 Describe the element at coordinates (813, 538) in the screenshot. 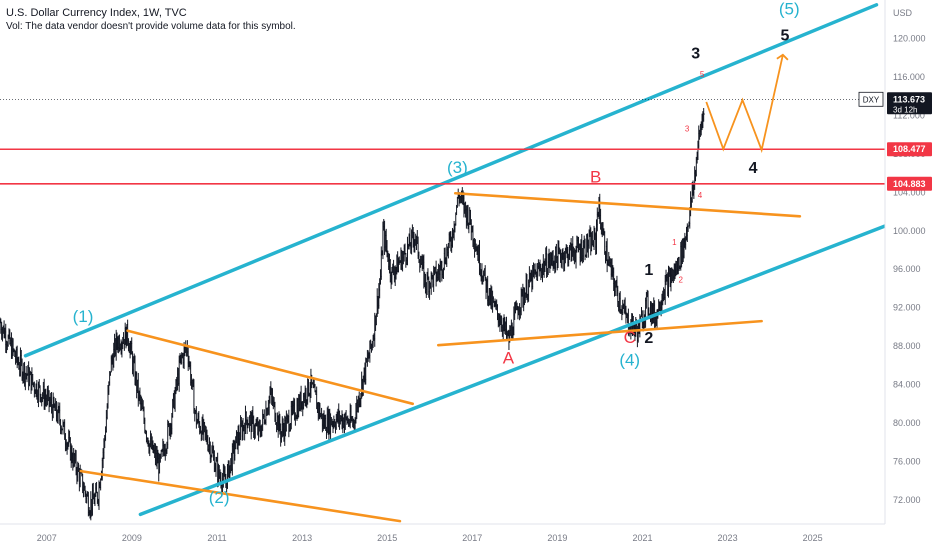

I see `x-tick-label: 2025` at that location.